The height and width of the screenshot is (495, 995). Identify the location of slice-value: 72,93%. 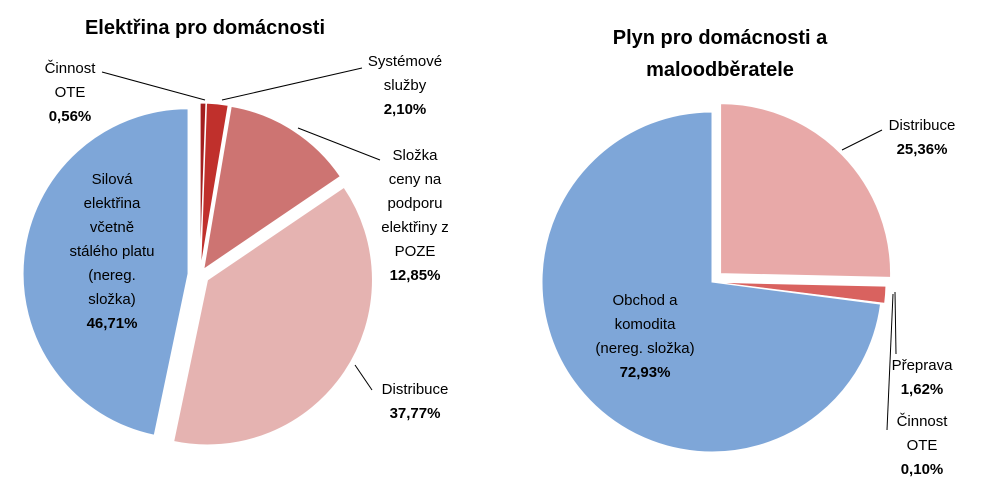
(645, 372).